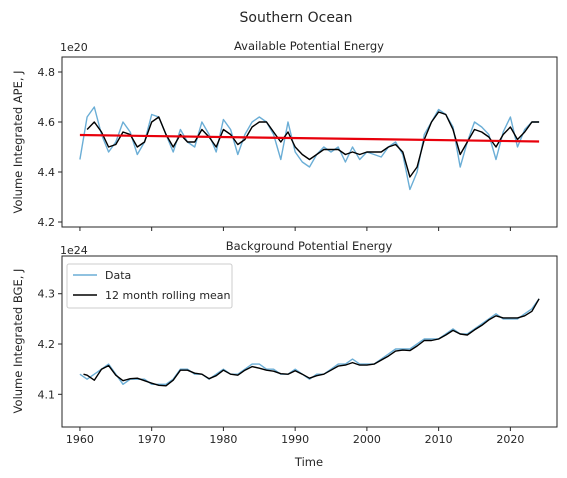  What do you see at coordinates (439, 439) in the screenshot?
I see `bge-x-tick-label: 2010` at bounding box center [439, 439].